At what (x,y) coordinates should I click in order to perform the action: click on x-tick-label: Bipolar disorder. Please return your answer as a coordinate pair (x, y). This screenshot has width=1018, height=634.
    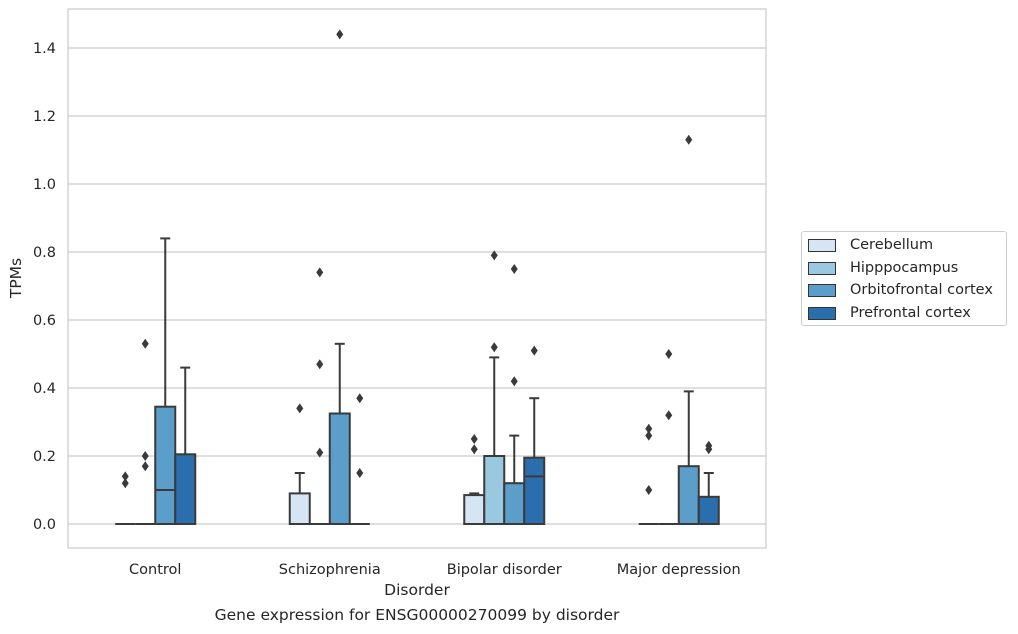
    Looking at the image, I should click on (504, 570).